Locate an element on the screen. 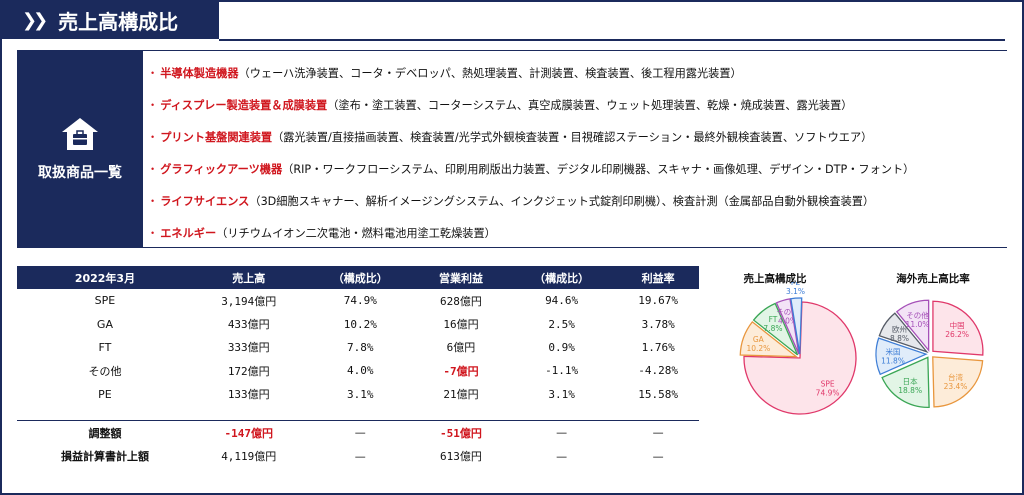 The image size is (1024, 495). table-row: SPE 3,194億円 74.9% 628億円 94.6% 19.67% is located at coordinates (358, 300).